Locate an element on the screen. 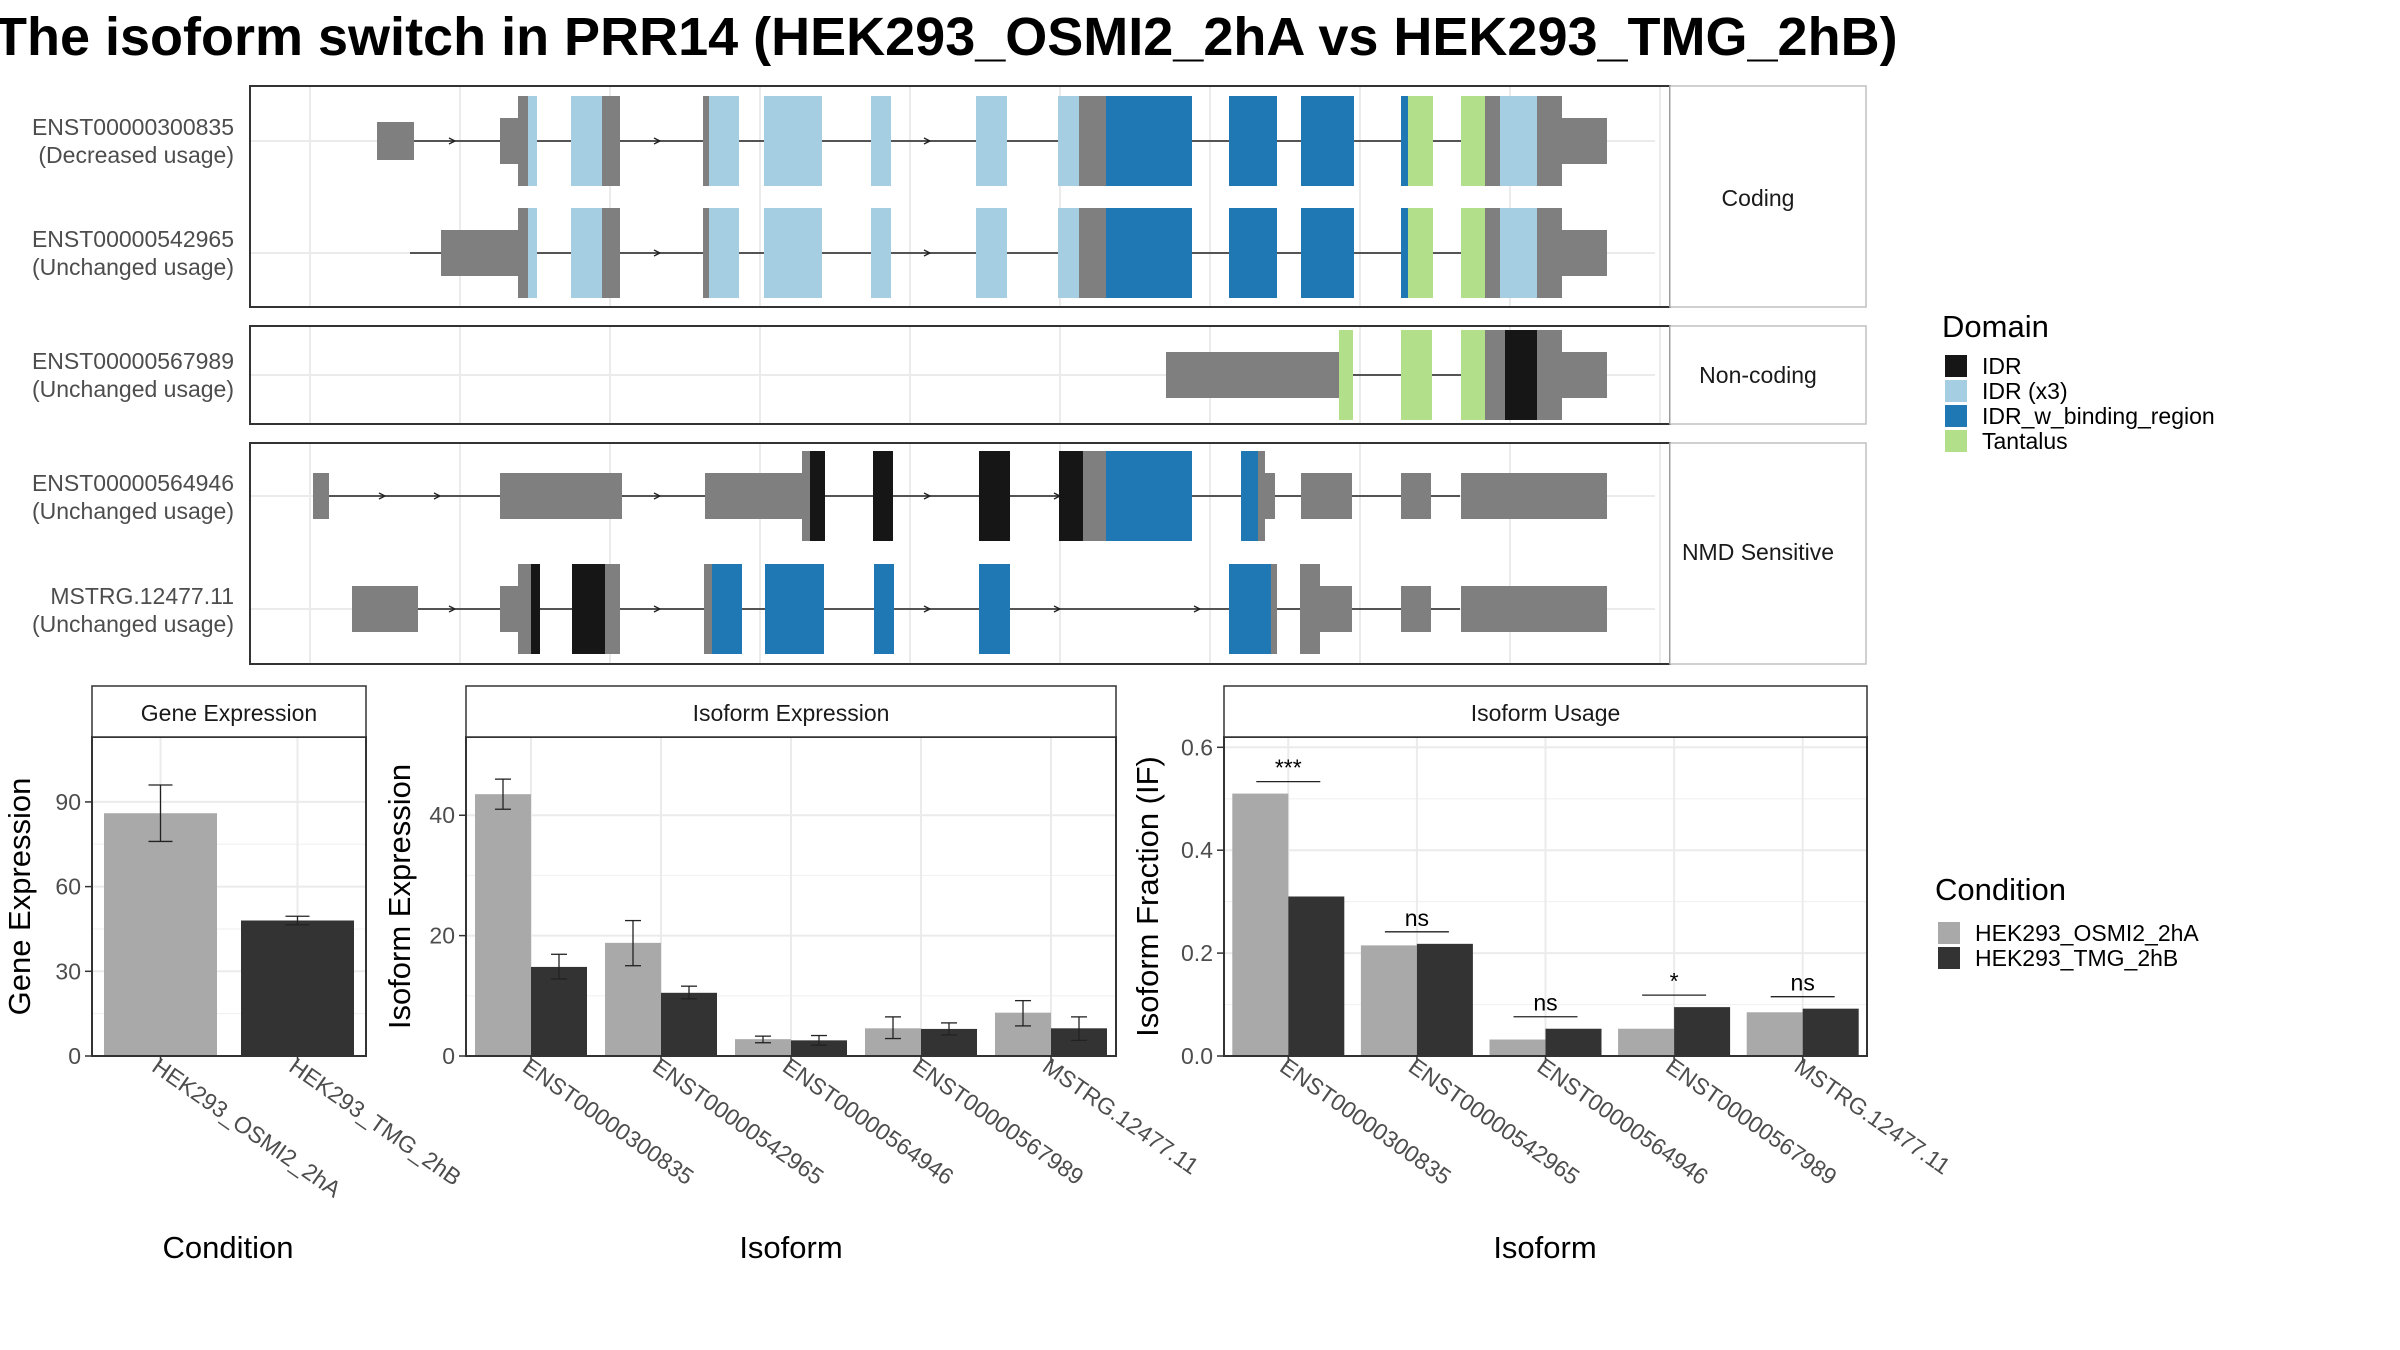  group-label-noncoding: Non-coding is located at coordinates (1758, 375).